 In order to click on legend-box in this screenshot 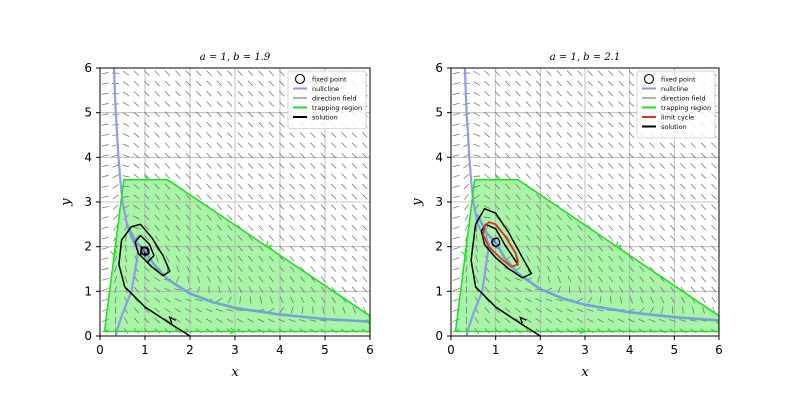, I will do `click(676, 104)`.